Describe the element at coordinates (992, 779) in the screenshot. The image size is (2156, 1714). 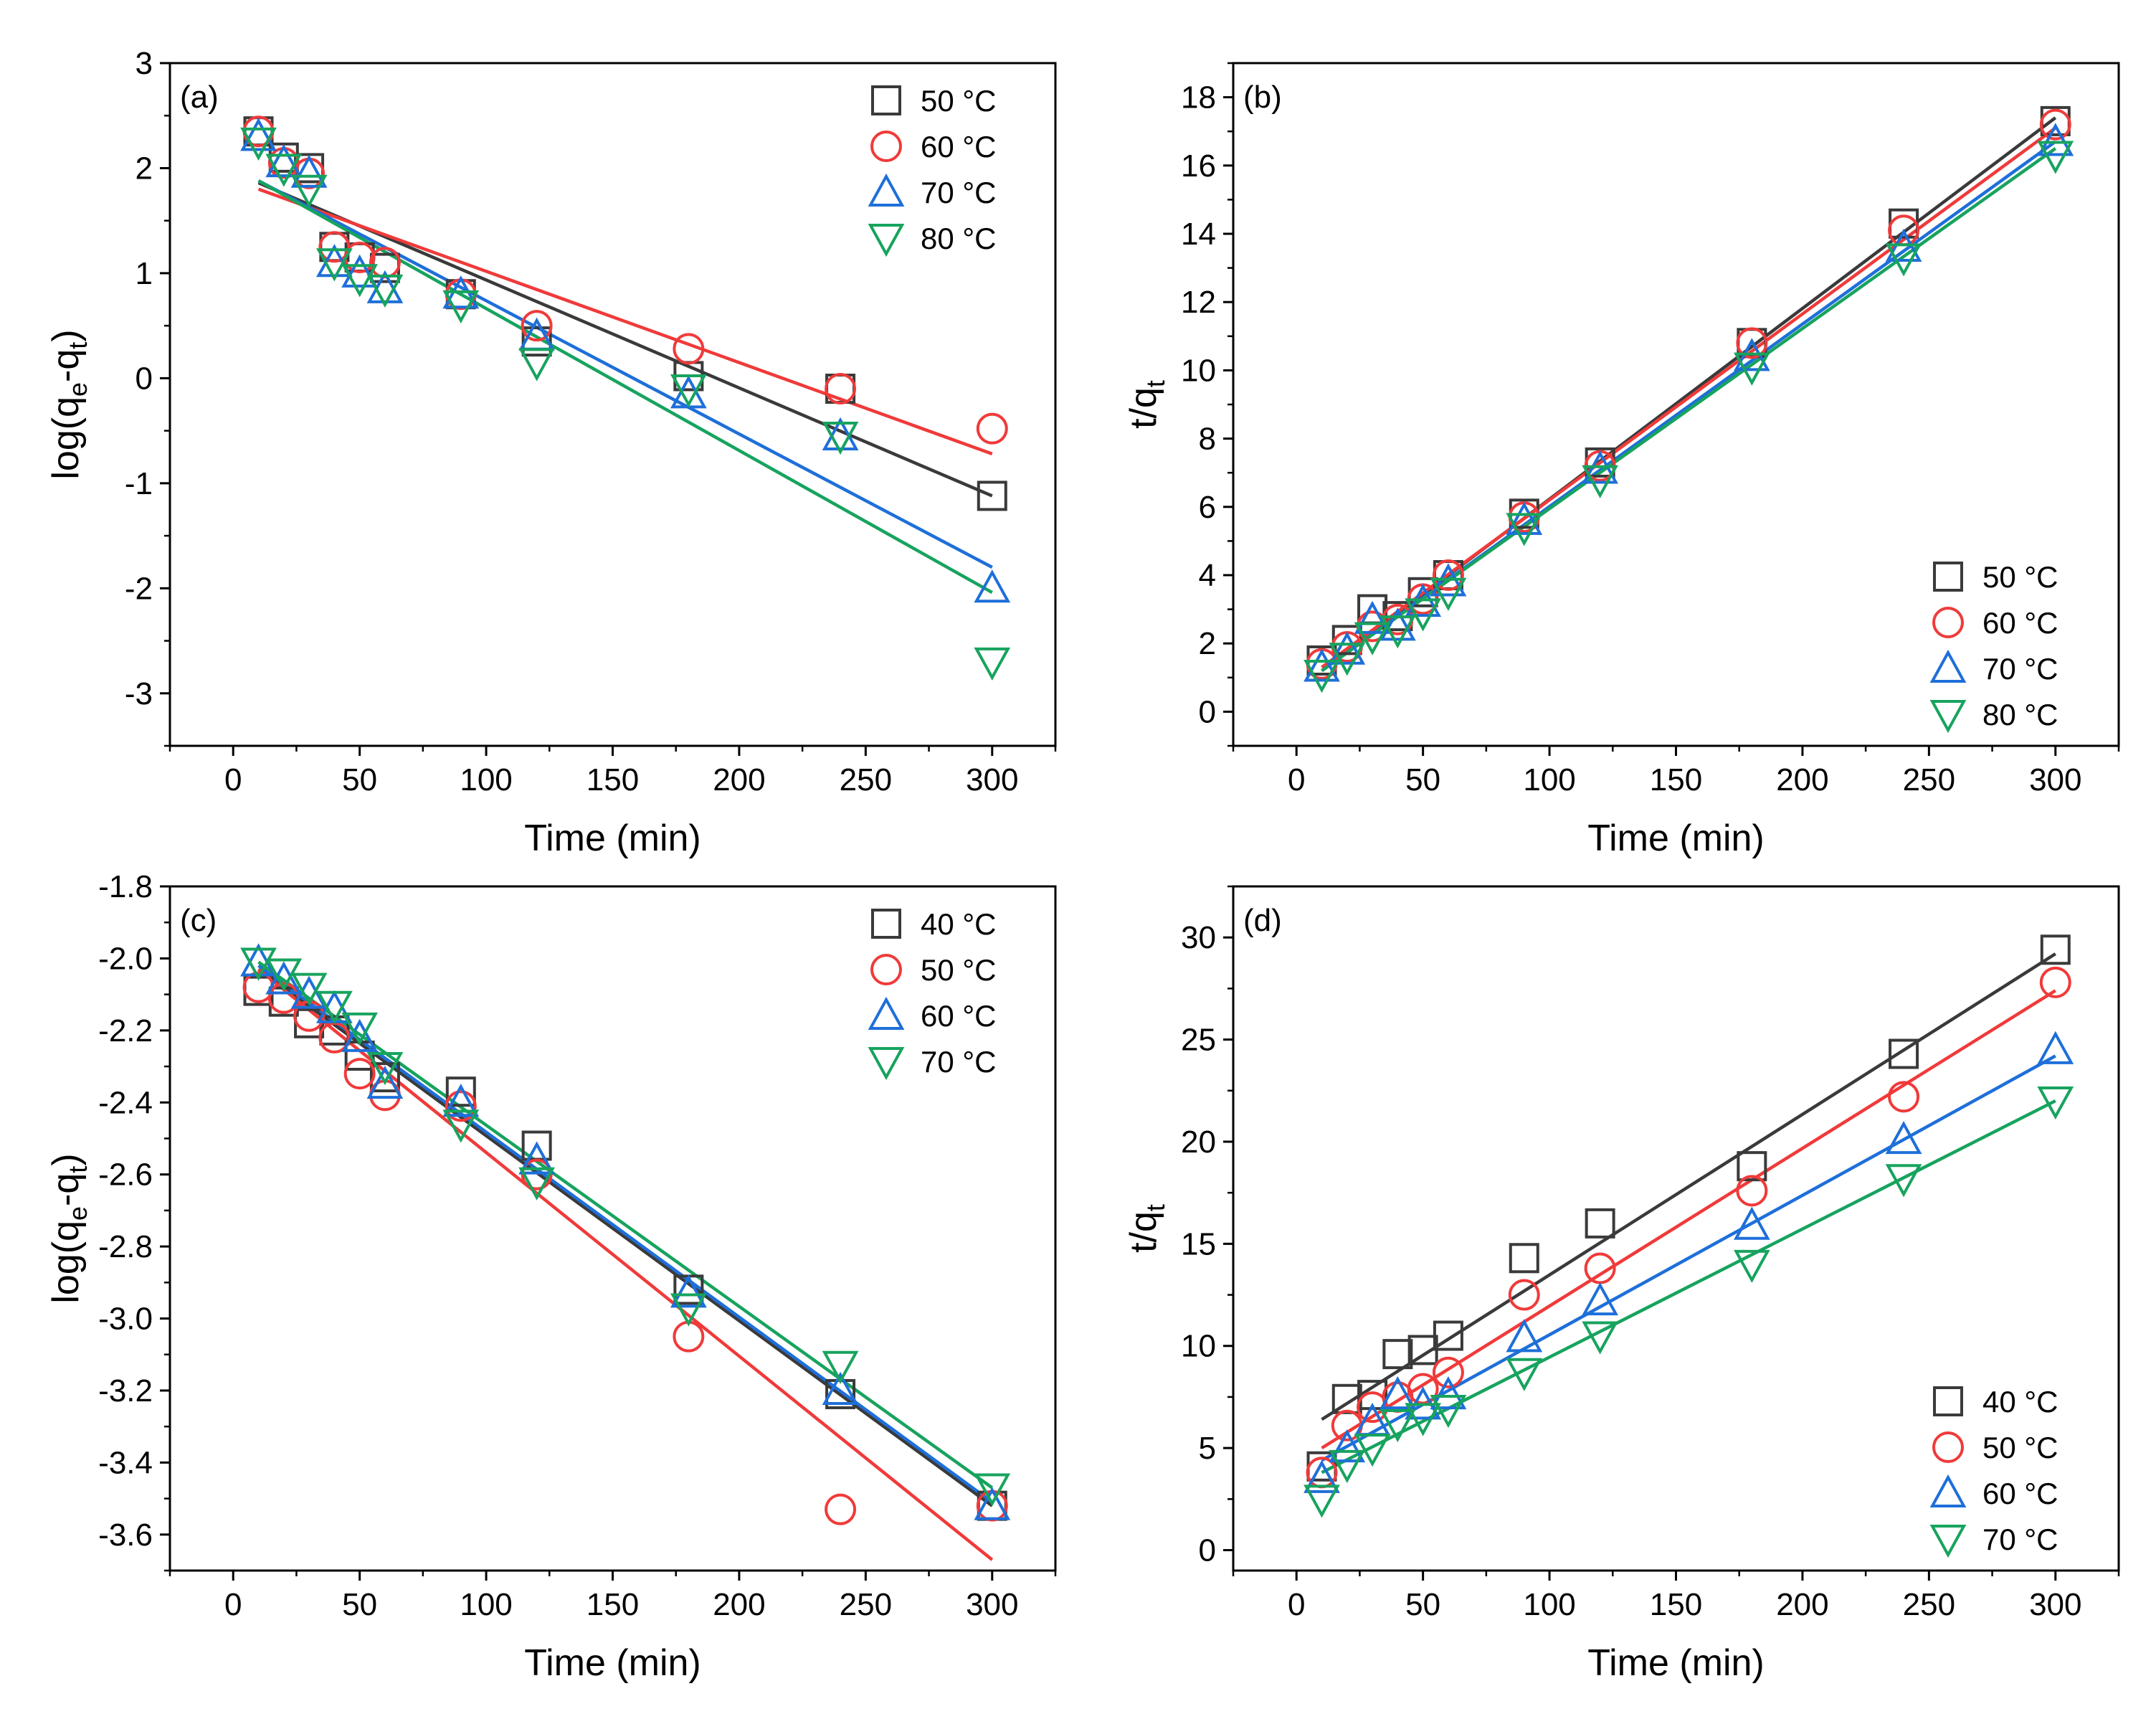
I see `x-tick-label: 300` at that location.